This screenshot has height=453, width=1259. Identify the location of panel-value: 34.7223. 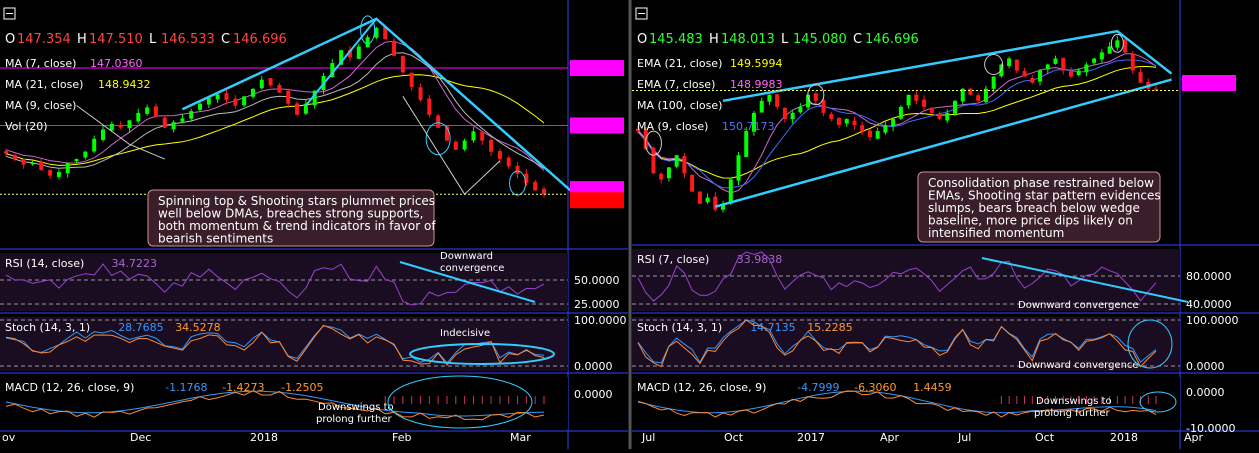
(135, 263).